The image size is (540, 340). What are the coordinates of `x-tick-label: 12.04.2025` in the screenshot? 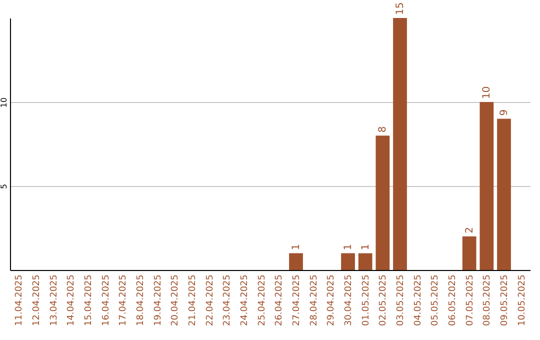 It's located at (37, 300).